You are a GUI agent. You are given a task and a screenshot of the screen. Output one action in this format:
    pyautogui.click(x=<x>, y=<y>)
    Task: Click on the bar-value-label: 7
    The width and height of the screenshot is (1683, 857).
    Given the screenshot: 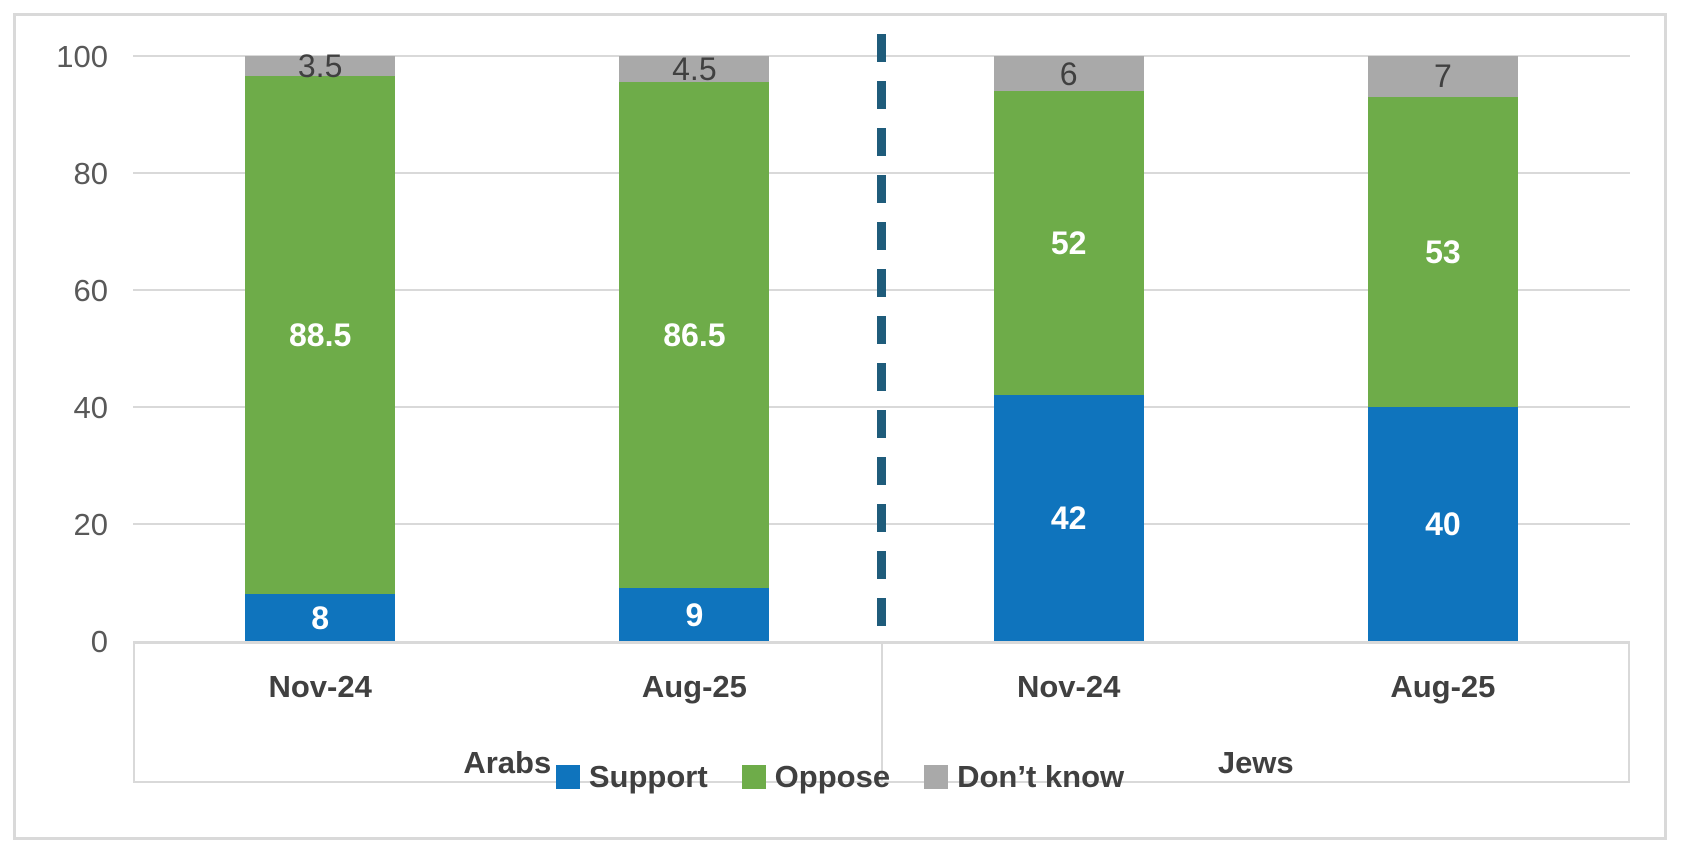 What is the action you would take?
    pyautogui.click(x=1442, y=76)
    